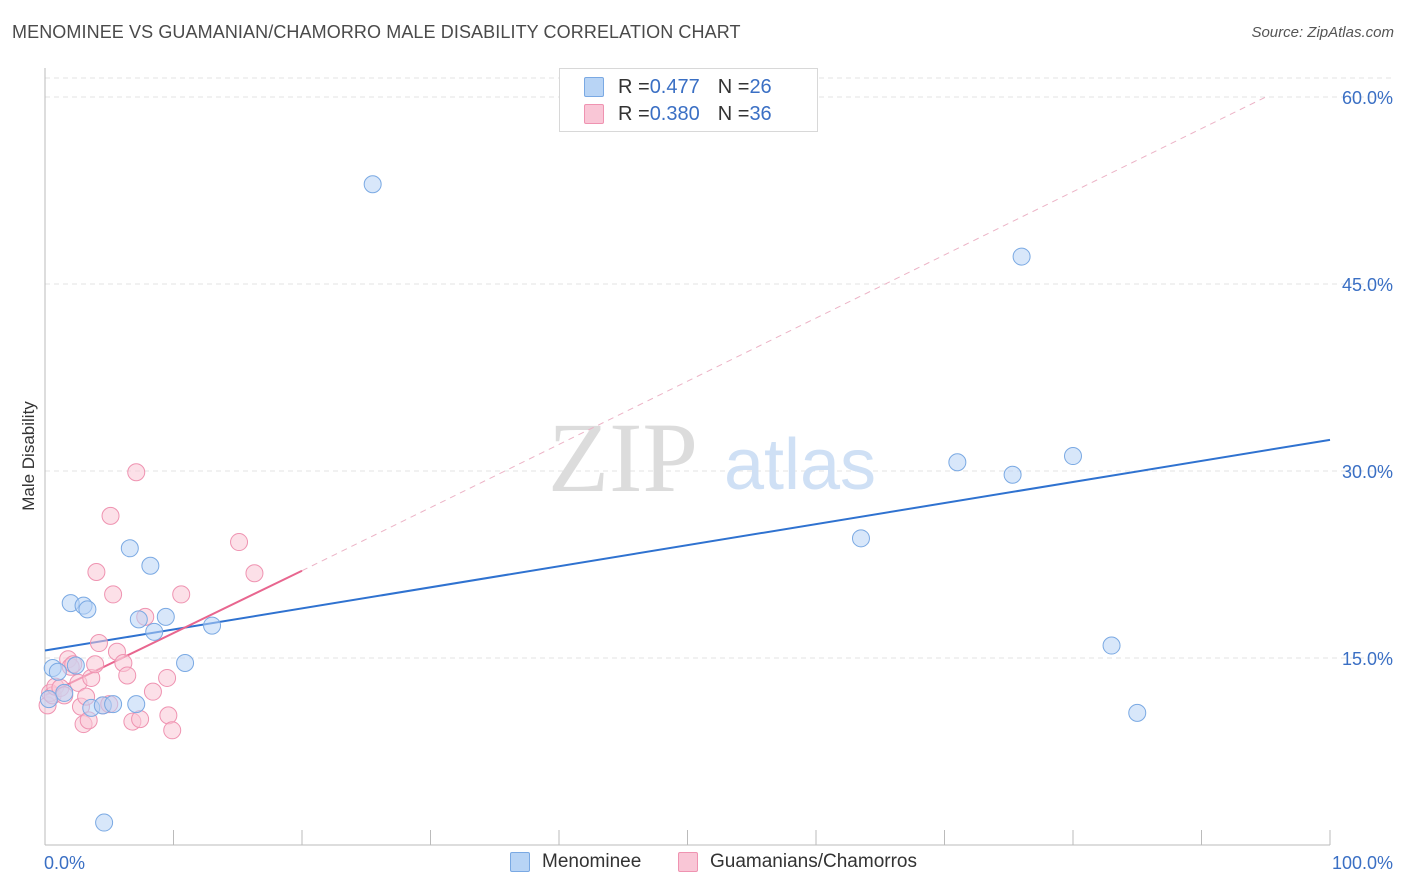  What do you see at coordinates (688, 862) in the screenshot?
I see `bottom-legend-swatch-pink` at bounding box center [688, 862].